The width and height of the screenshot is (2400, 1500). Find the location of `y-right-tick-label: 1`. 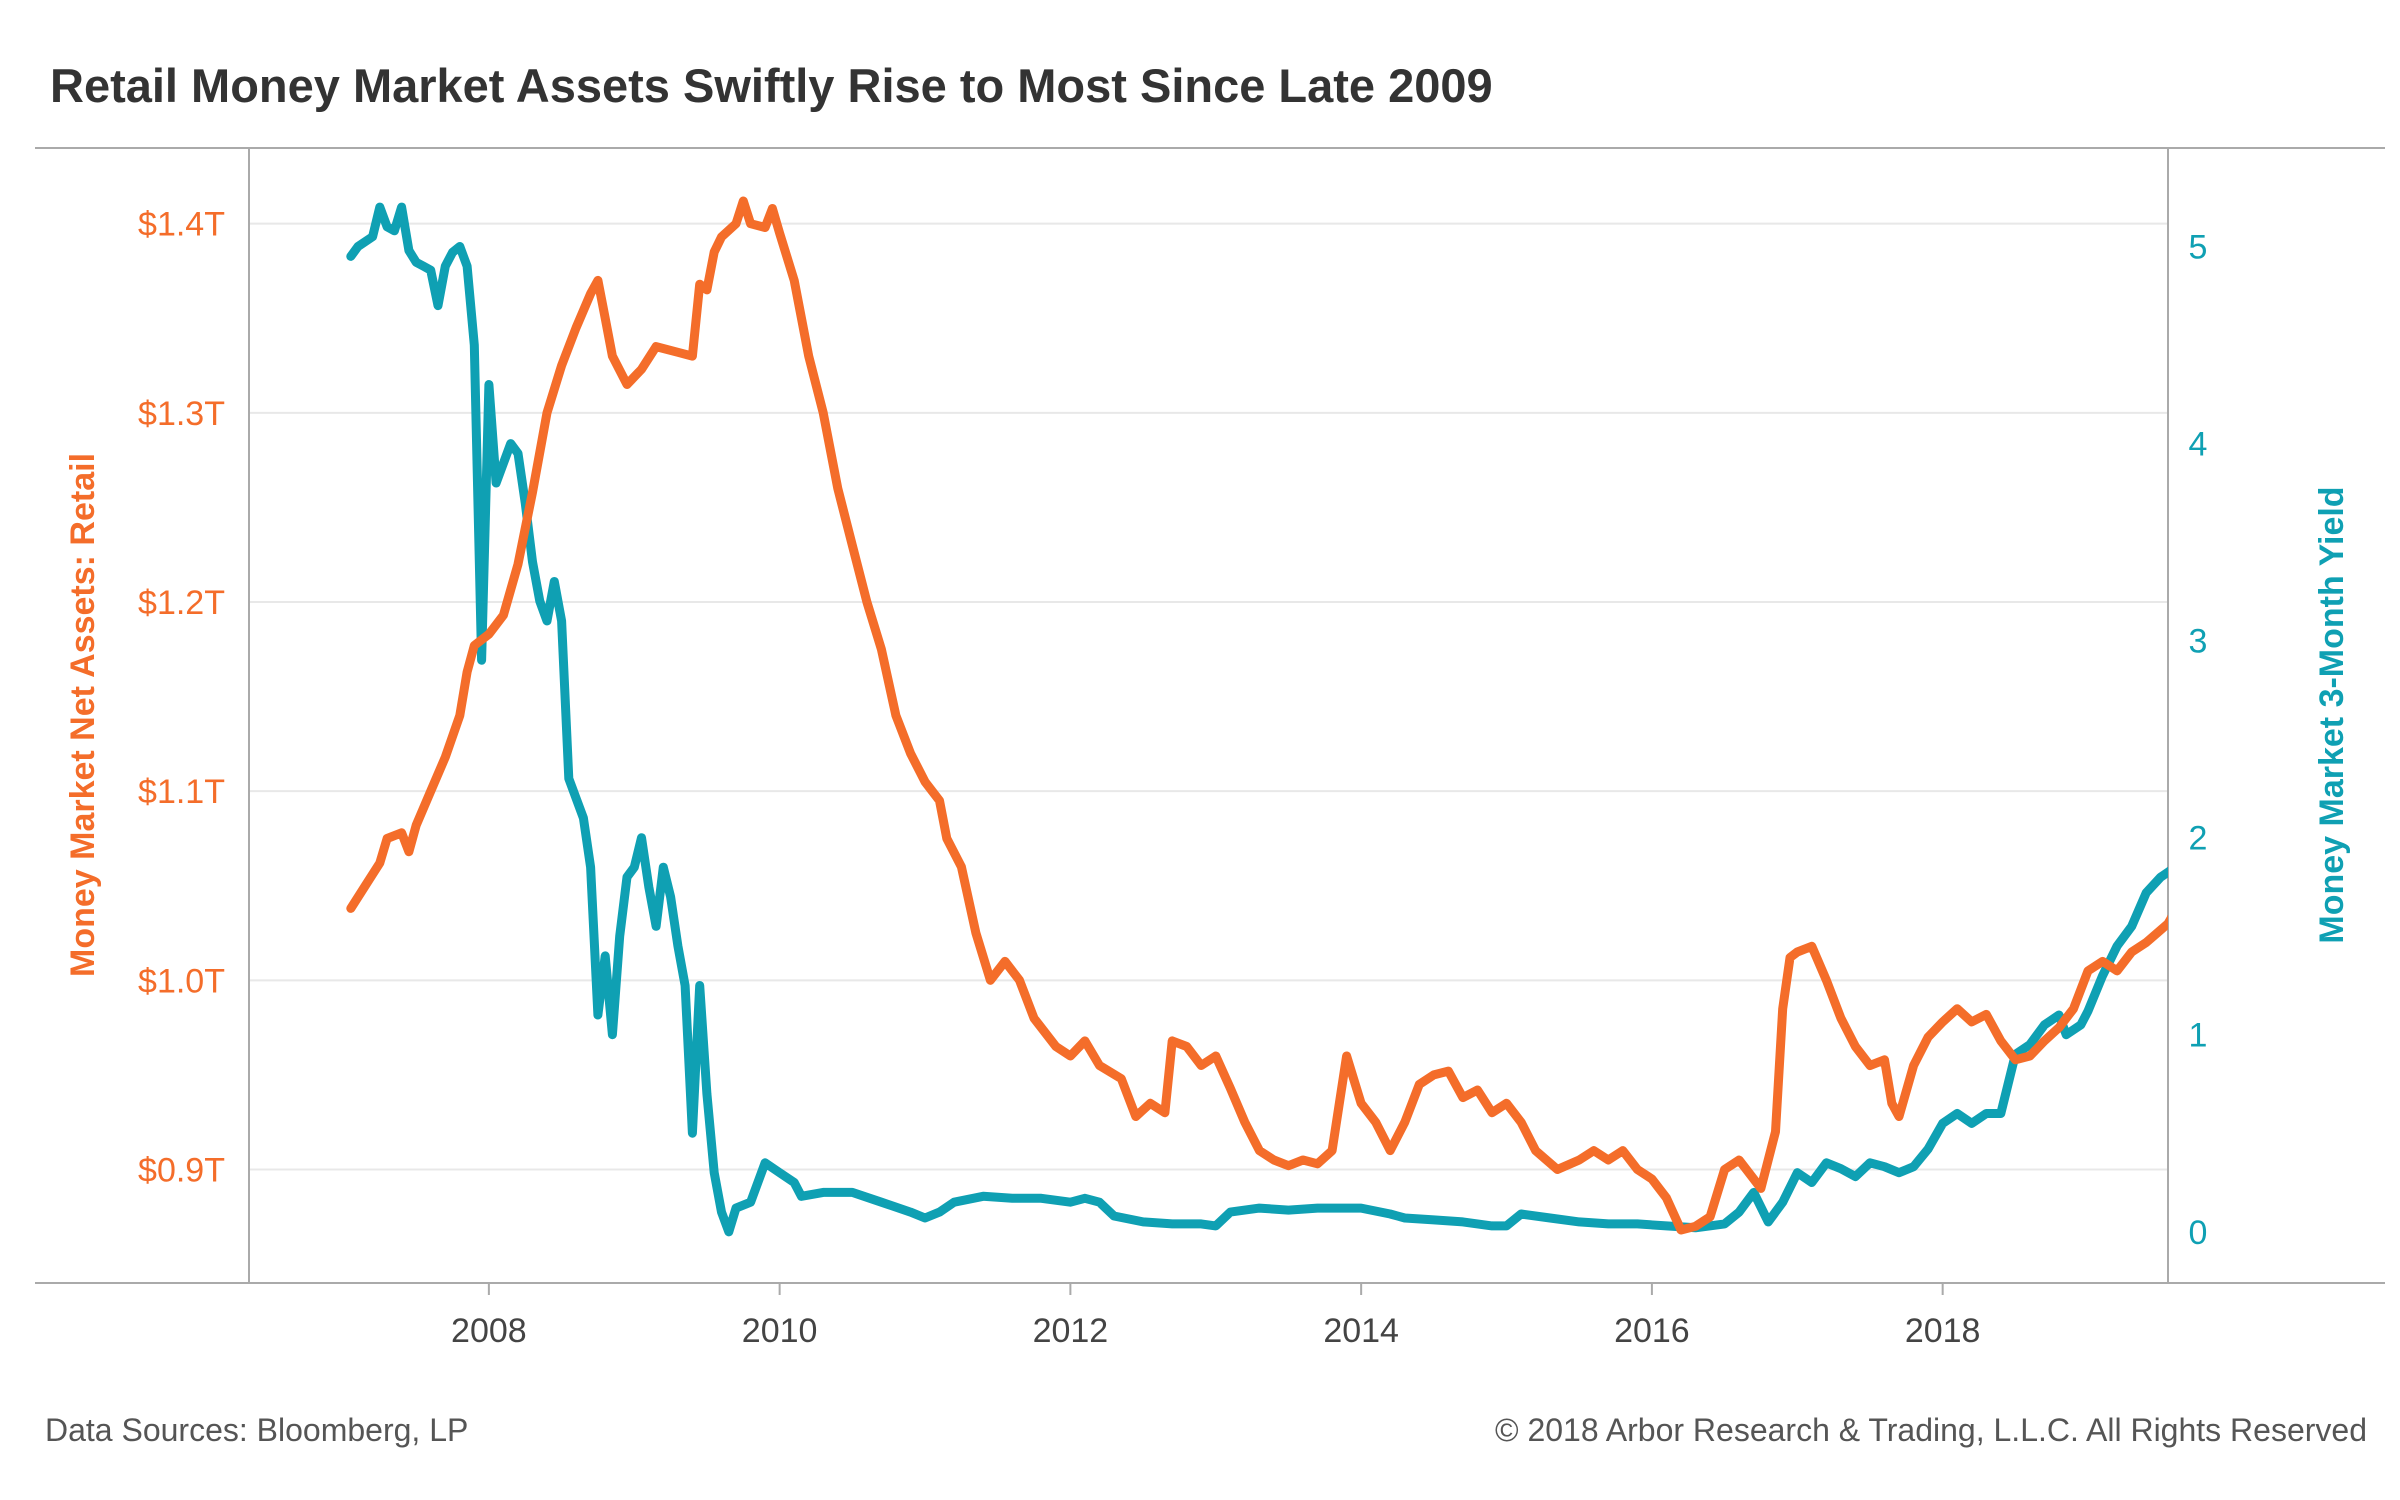

y-right-tick-label: 1 is located at coordinates (2198, 1036).